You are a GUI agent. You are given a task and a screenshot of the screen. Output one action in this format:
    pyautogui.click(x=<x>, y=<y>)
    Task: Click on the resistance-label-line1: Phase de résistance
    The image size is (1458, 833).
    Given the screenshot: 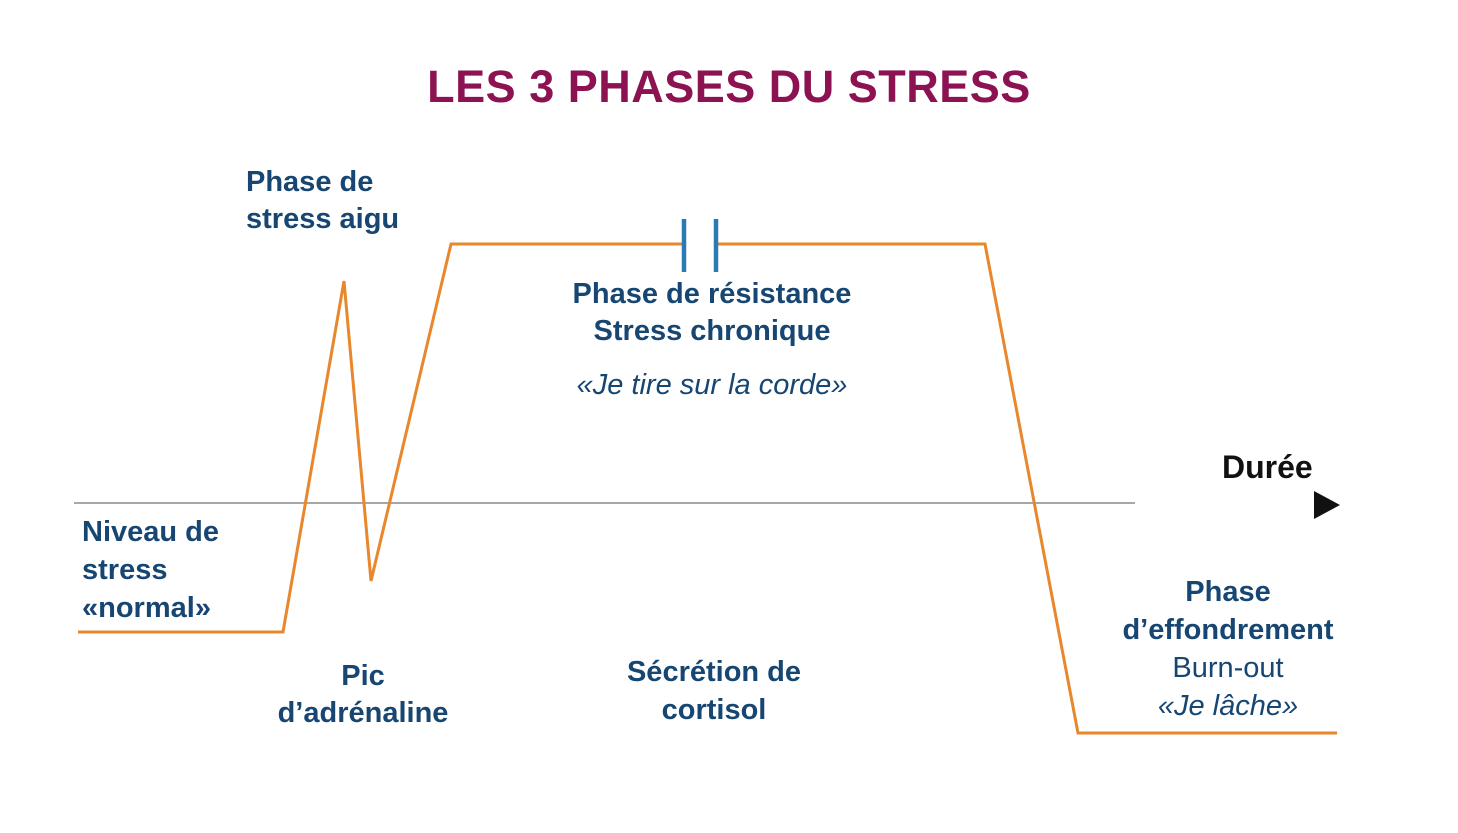 What is the action you would take?
    pyautogui.click(x=712, y=294)
    